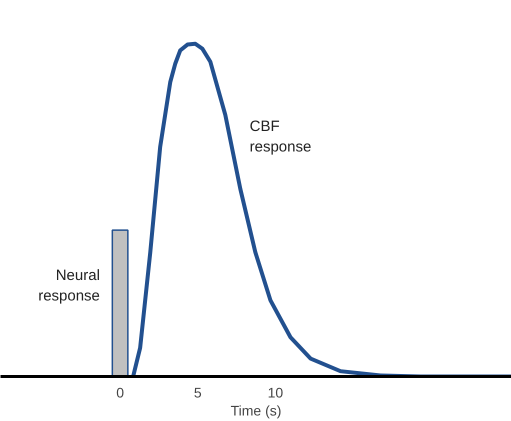  What do you see at coordinates (281, 137) in the screenshot?
I see `series-label: CBF response` at bounding box center [281, 137].